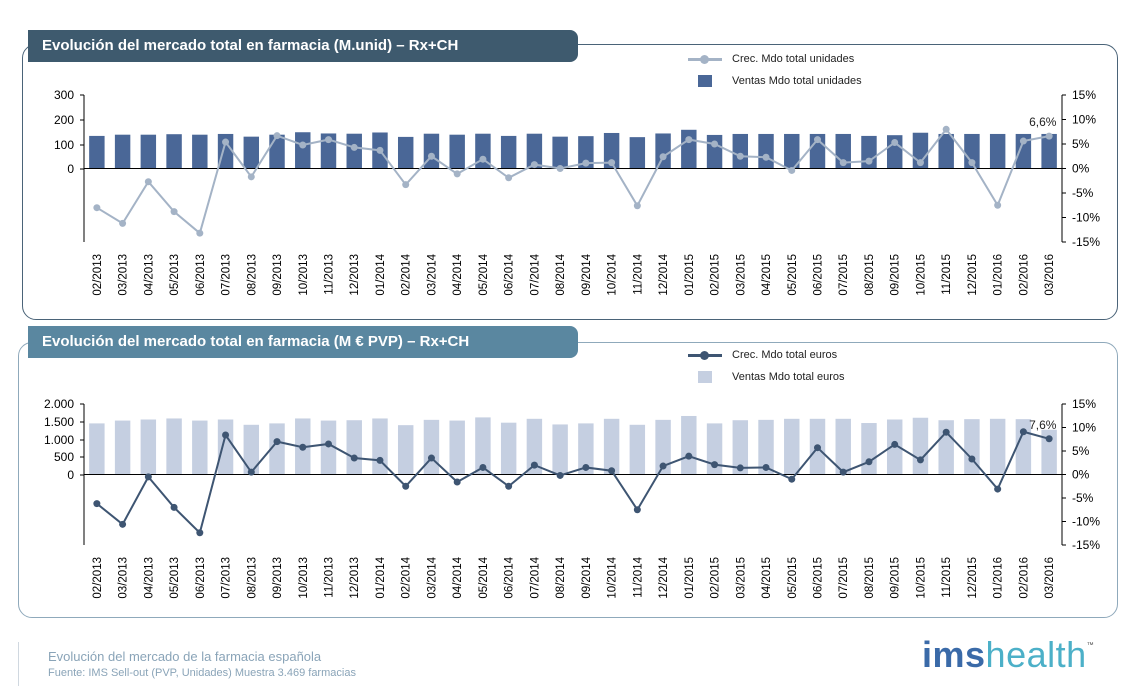 Image resolution: width=1138 pixels, height=699 pixels. I want to click on bar-legend-swatch, so click(705, 377).